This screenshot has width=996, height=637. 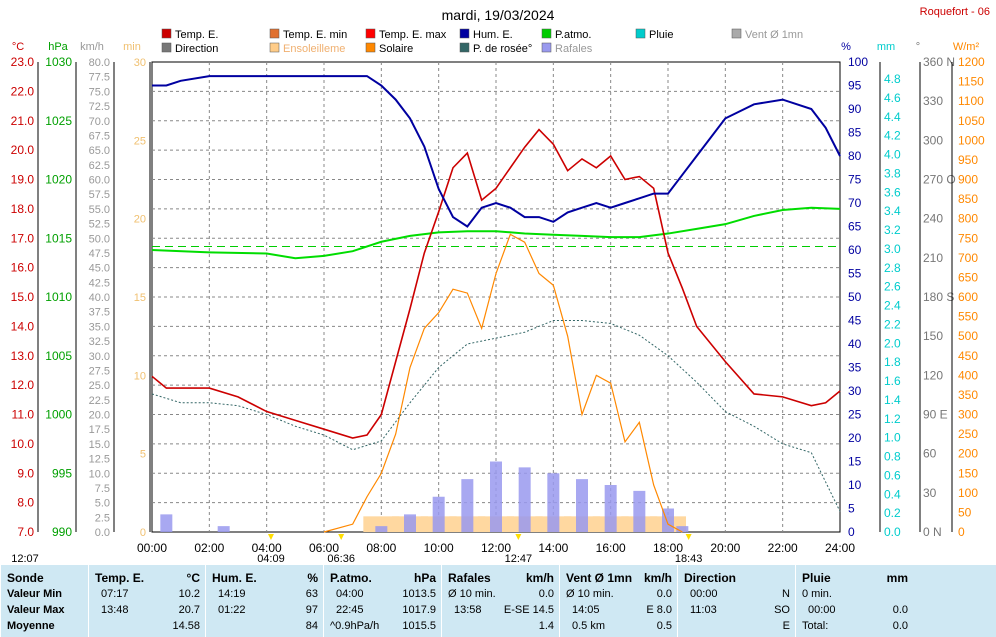 I want to click on mm-tick: 4.0, so click(x=892, y=155).